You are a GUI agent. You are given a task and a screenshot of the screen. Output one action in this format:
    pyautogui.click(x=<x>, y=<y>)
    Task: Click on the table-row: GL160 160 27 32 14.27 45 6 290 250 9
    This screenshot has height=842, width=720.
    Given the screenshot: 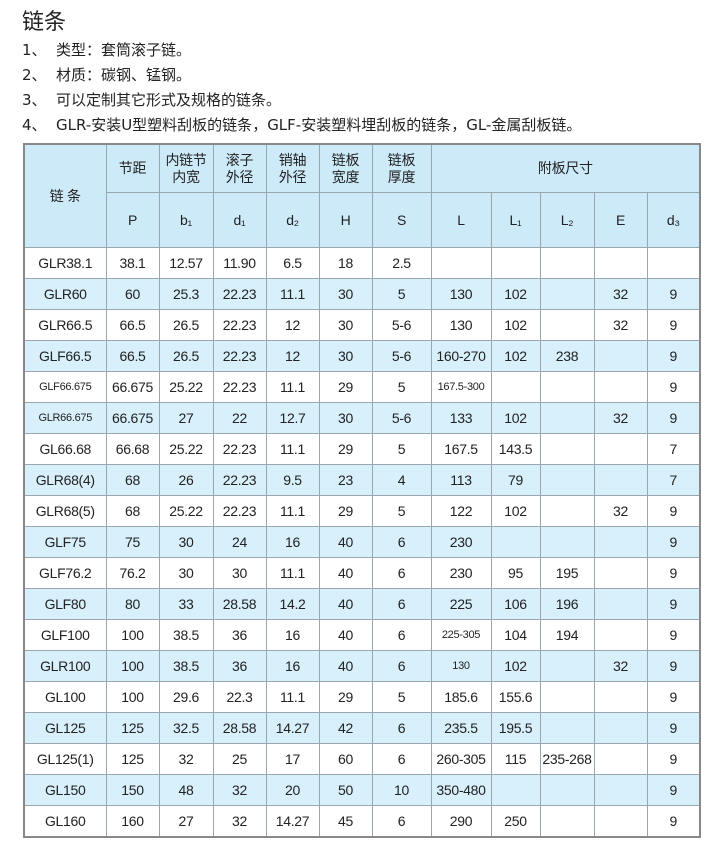 What is the action you would take?
    pyautogui.click(x=362, y=821)
    